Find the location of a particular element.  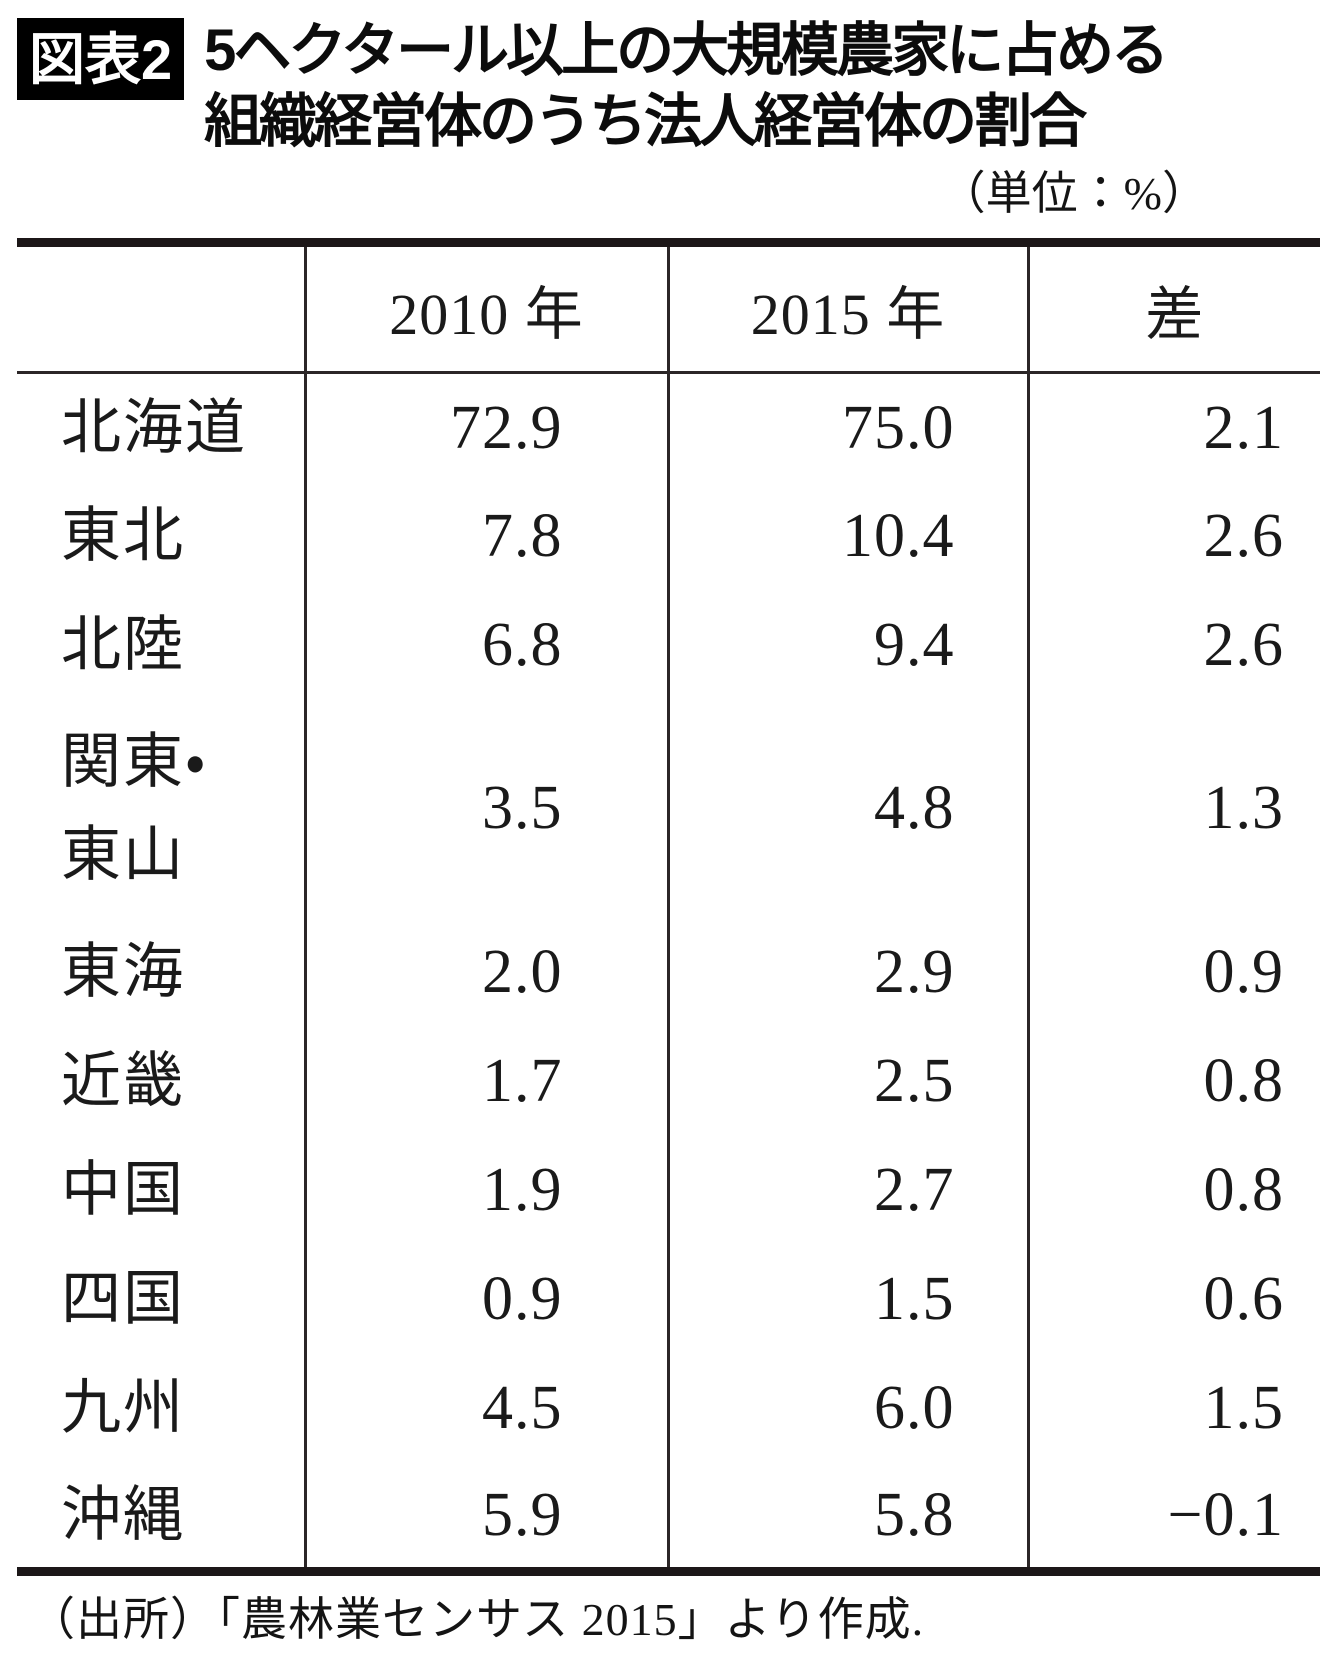

source-note: （出所）「農林業センサス 2015」より作成. is located at coordinates (477, 1620).